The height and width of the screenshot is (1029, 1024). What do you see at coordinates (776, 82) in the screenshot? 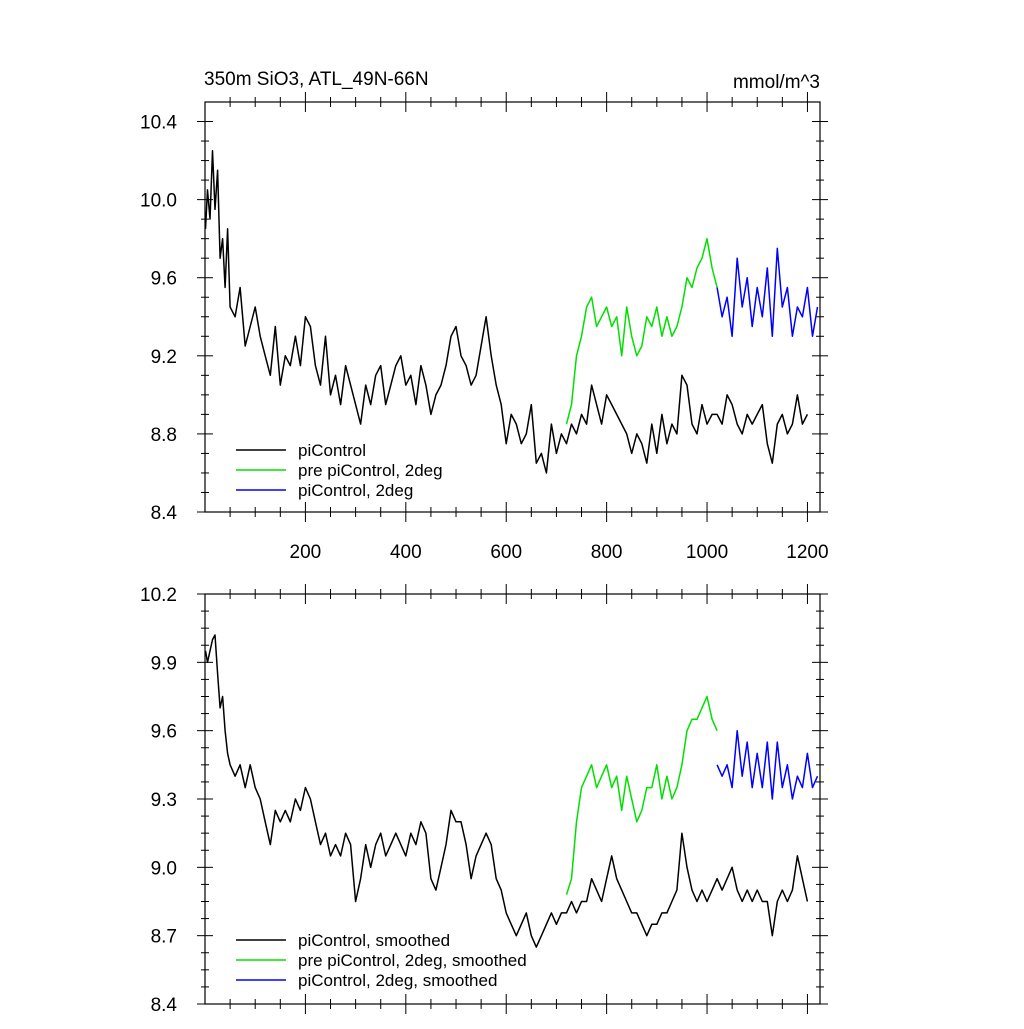
I see `top-chart-units: mmol/m^3` at bounding box center [776, 82].